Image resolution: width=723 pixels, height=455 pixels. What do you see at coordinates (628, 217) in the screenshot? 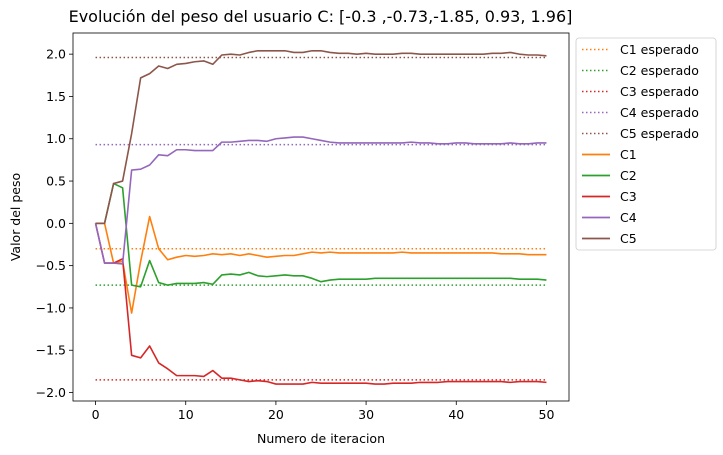
I see `legend-label: C4` at bounding box center [628, 217].